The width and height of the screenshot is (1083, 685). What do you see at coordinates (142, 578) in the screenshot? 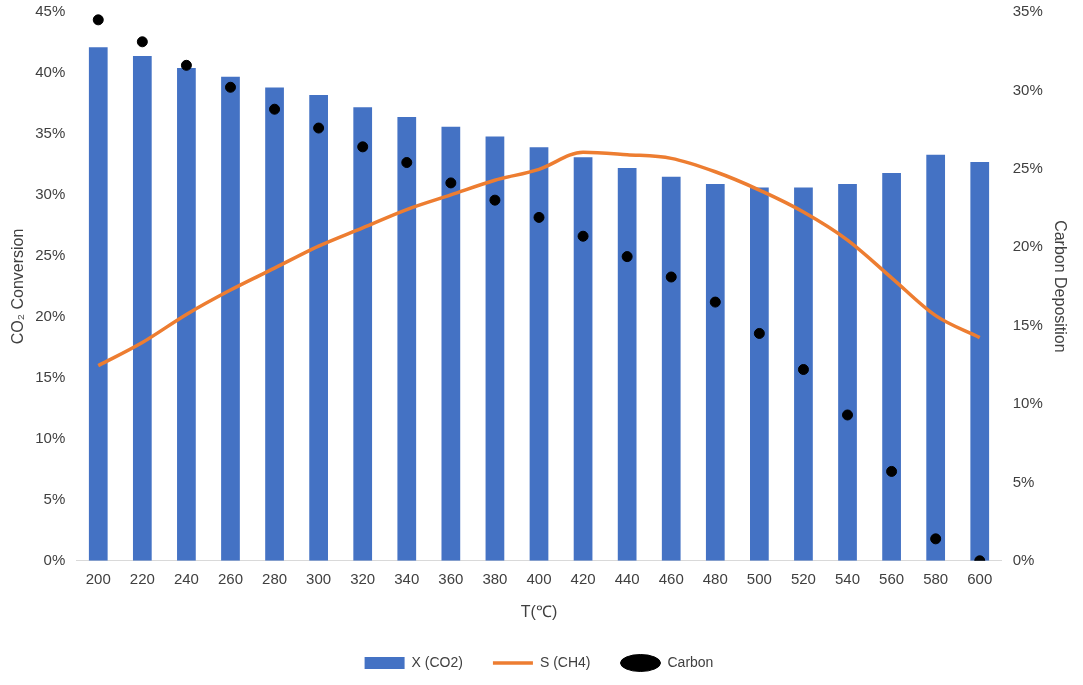
I see `x-tick-label: 220` at bounding box center [142, 578].